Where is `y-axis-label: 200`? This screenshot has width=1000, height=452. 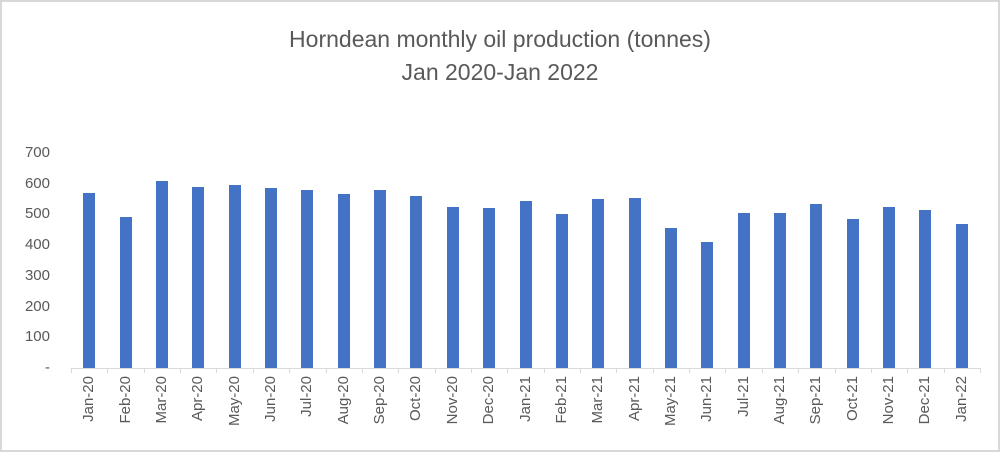 y-axis-label: 200 is located at coordinates (37, 306).